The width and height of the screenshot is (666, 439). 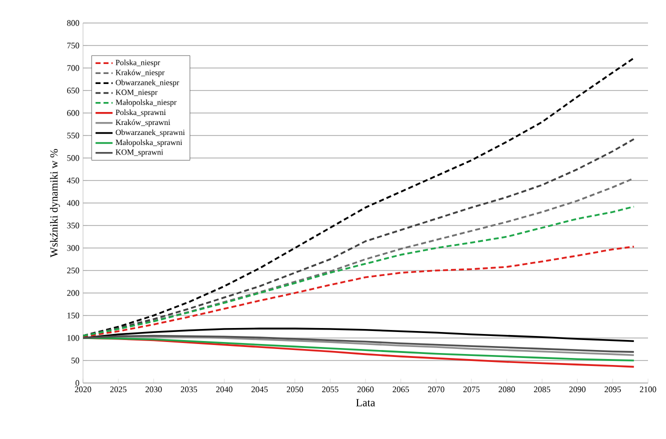 What do you see at coordinates (73, 135) in the screenshot?
I see `y-tick-label: 550` at bounding box center [73, 135].